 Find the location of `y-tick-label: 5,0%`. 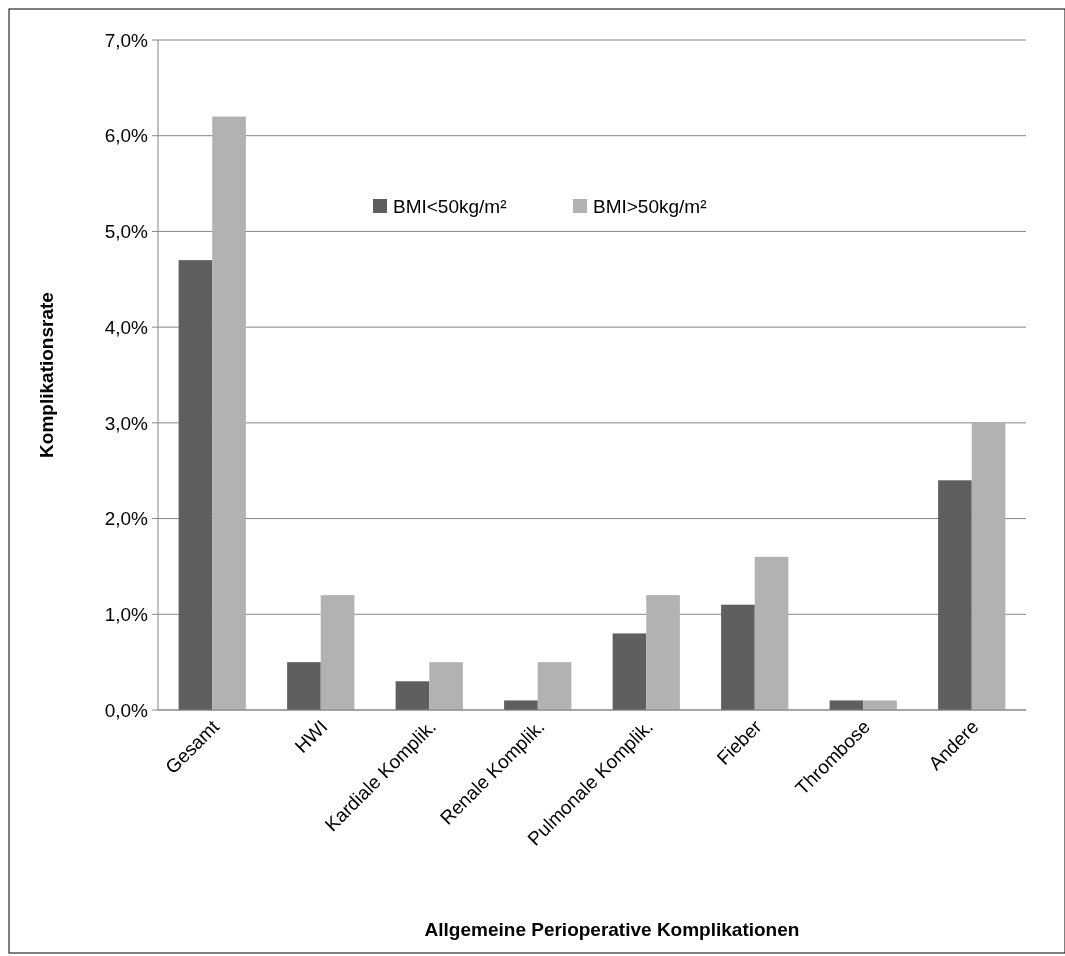

y-tick-label: 5,0% is located at coordinates (126, 232).